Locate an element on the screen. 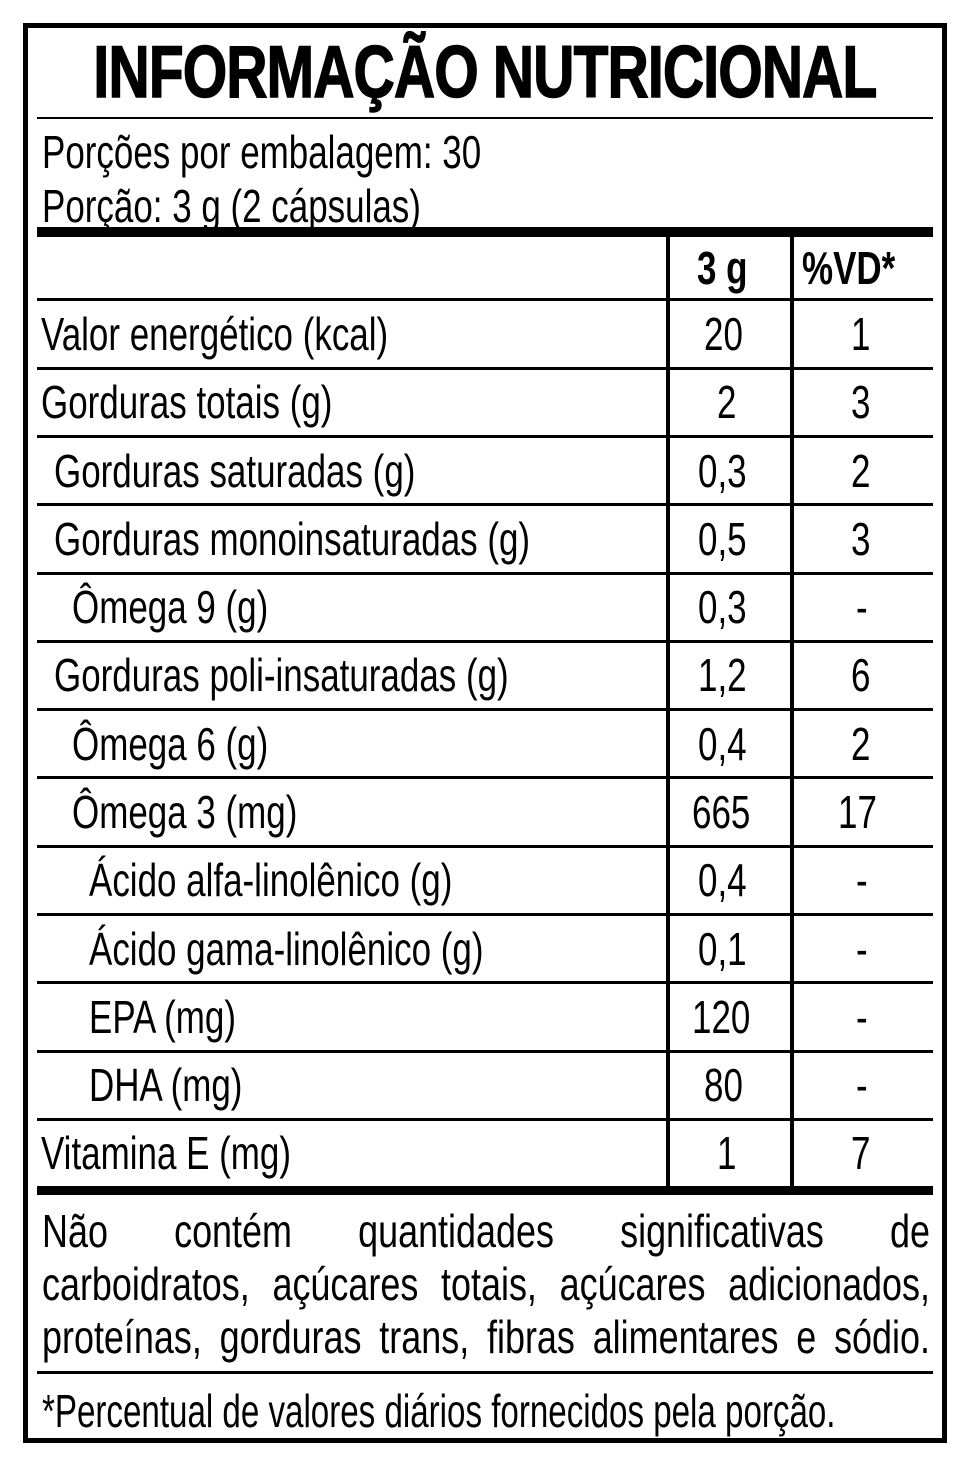 Image resolution: width=970 pixels, height=1466 pixels. row-label: Ácido alfa-linolênico (g) is located at coordinates (271, 880).